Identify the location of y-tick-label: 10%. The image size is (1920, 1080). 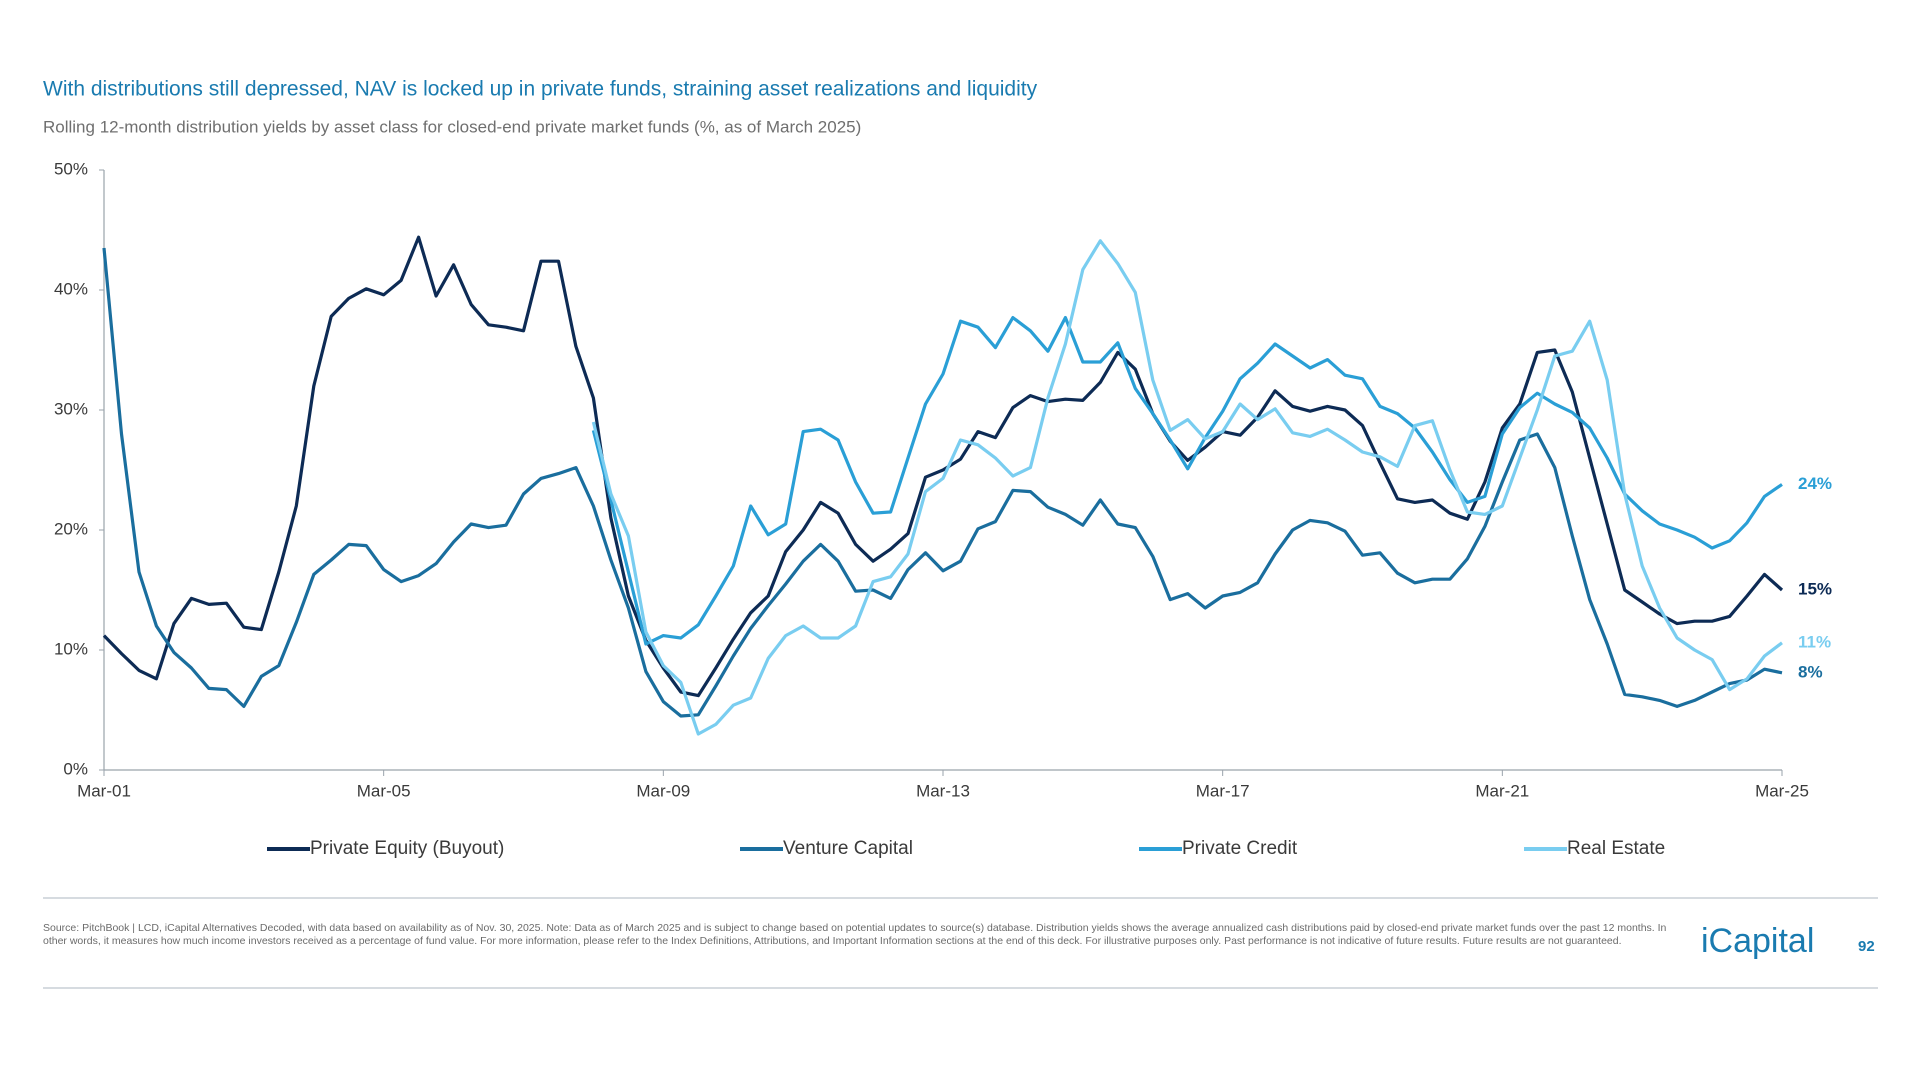
(71, 648).